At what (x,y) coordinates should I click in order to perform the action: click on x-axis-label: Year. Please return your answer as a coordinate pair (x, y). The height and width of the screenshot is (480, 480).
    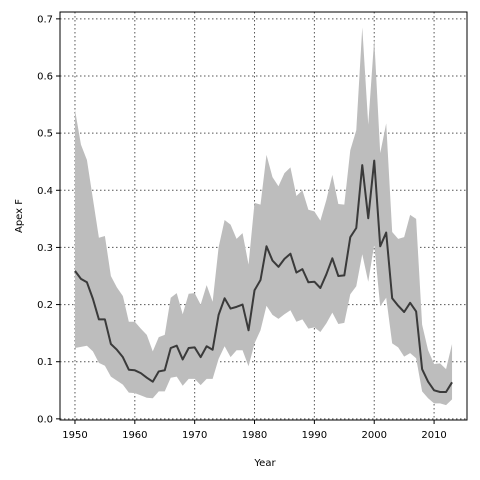
    Looking at the image, I should click on (264, 463).